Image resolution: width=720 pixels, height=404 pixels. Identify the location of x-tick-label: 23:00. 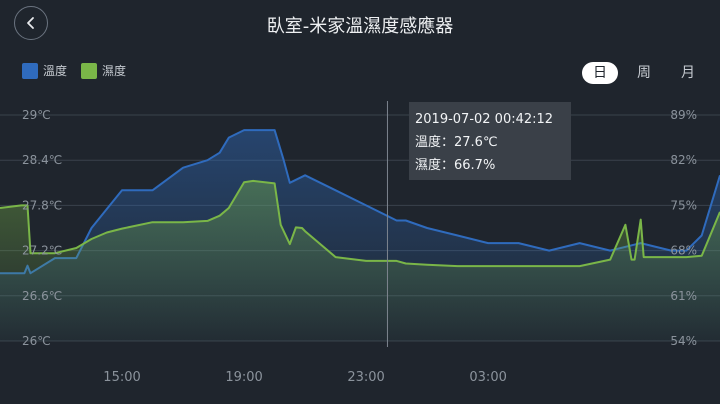
(365, 377).